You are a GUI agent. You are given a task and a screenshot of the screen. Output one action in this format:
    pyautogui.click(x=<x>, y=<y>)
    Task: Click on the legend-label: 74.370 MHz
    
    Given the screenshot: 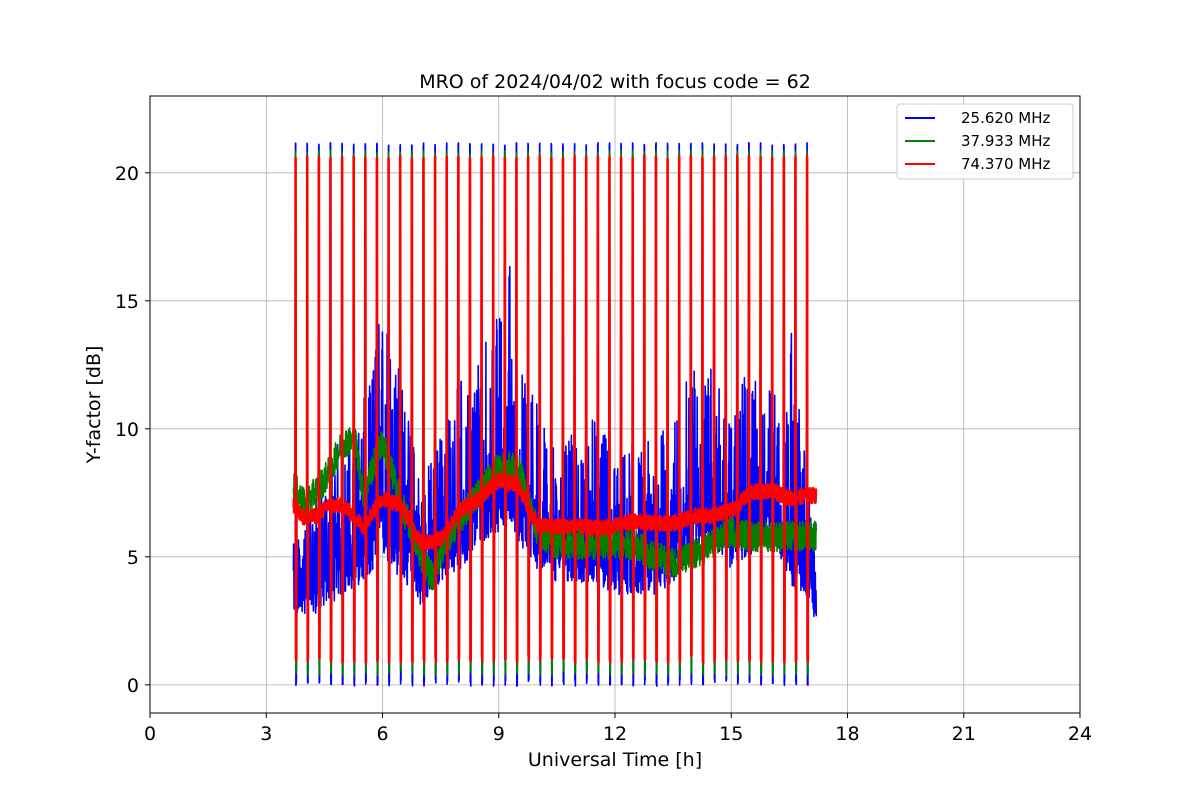 What is the action you would take?
    pyautogui.click(x=1005, y=164)
    